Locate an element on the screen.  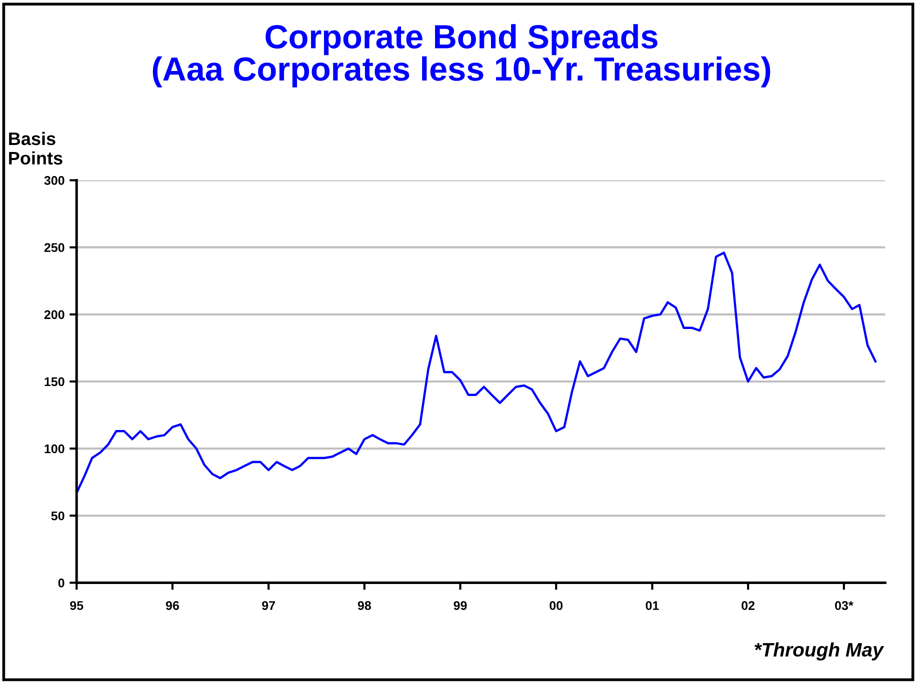
y-tick-label: 250 is located at coordinates (54, 247).